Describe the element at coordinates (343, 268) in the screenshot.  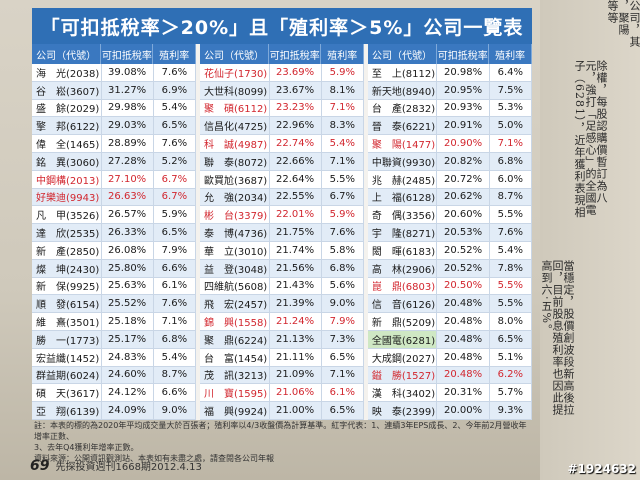
I see `yield-cell: 6.8%` at that location.